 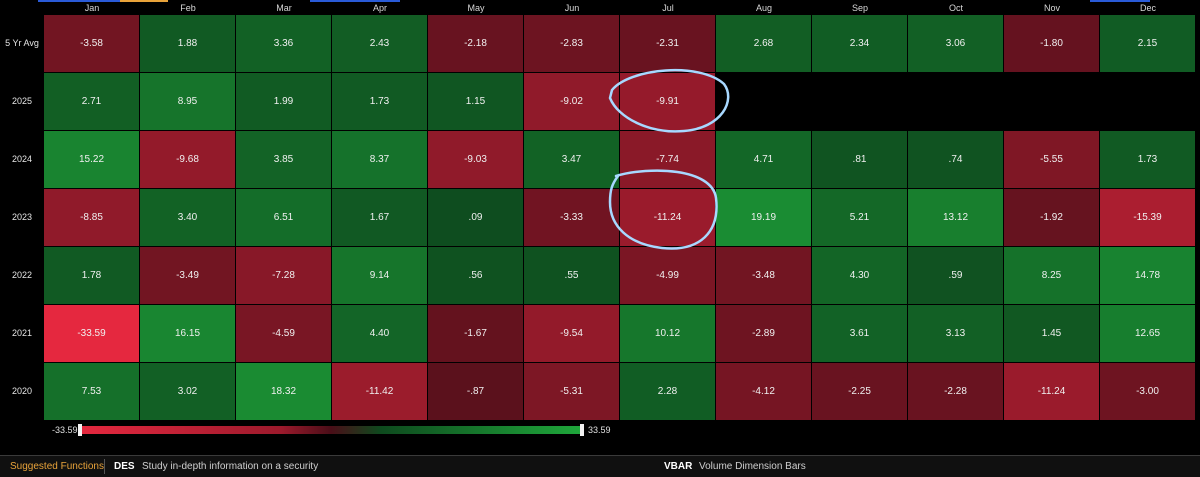 I want to click on heatmap-cell: 3.06, so click(x=956, y=44).